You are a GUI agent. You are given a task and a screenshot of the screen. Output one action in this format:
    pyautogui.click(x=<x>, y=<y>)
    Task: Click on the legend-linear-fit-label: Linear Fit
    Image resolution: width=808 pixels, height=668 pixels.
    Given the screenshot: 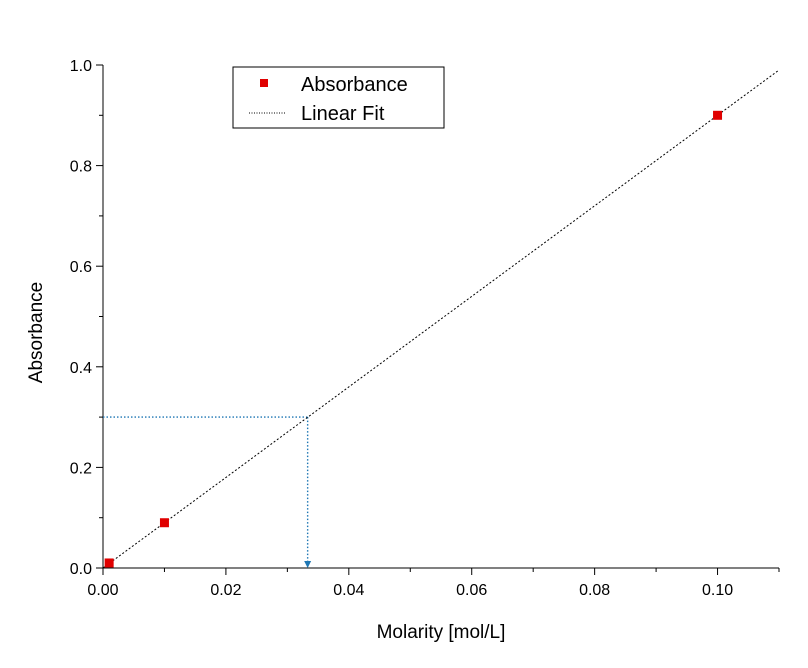 What is the action you would take?
    pyautogui.click(x=343, y=114)
    